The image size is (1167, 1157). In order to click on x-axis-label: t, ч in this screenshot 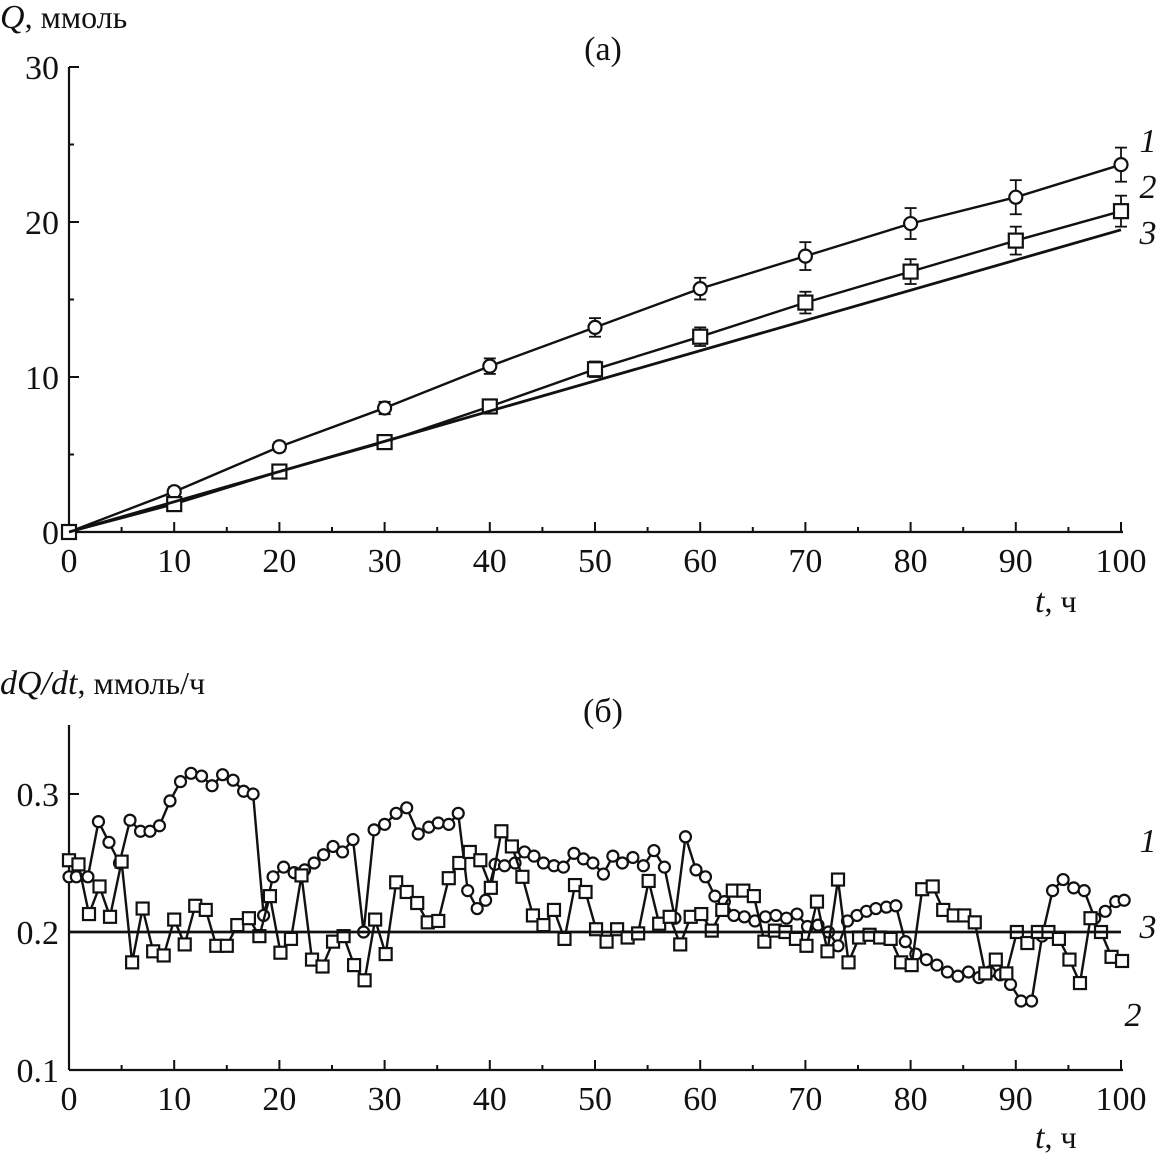, I will do `click(1056, 601)`.